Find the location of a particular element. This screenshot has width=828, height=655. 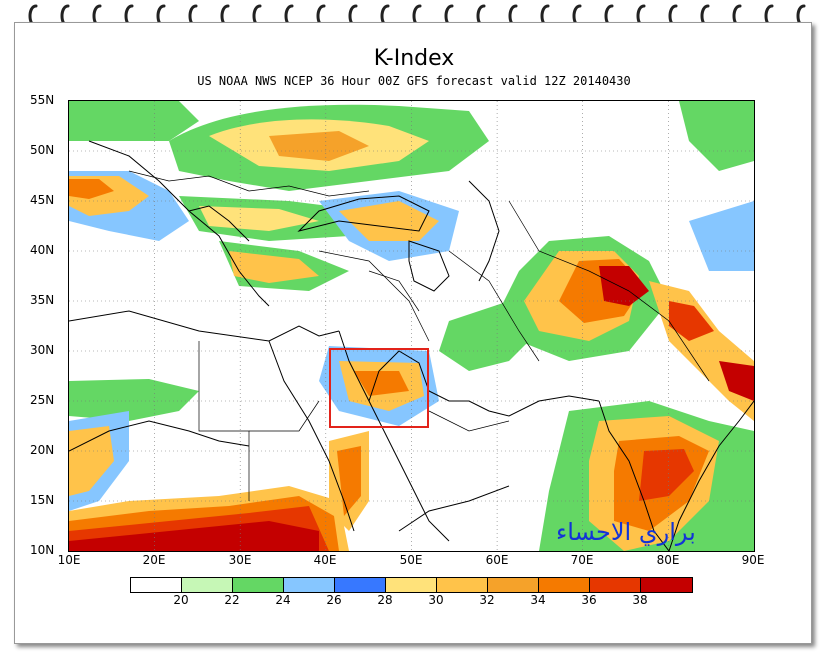

chart-title: K-Index is located at coordinates (414, 58).